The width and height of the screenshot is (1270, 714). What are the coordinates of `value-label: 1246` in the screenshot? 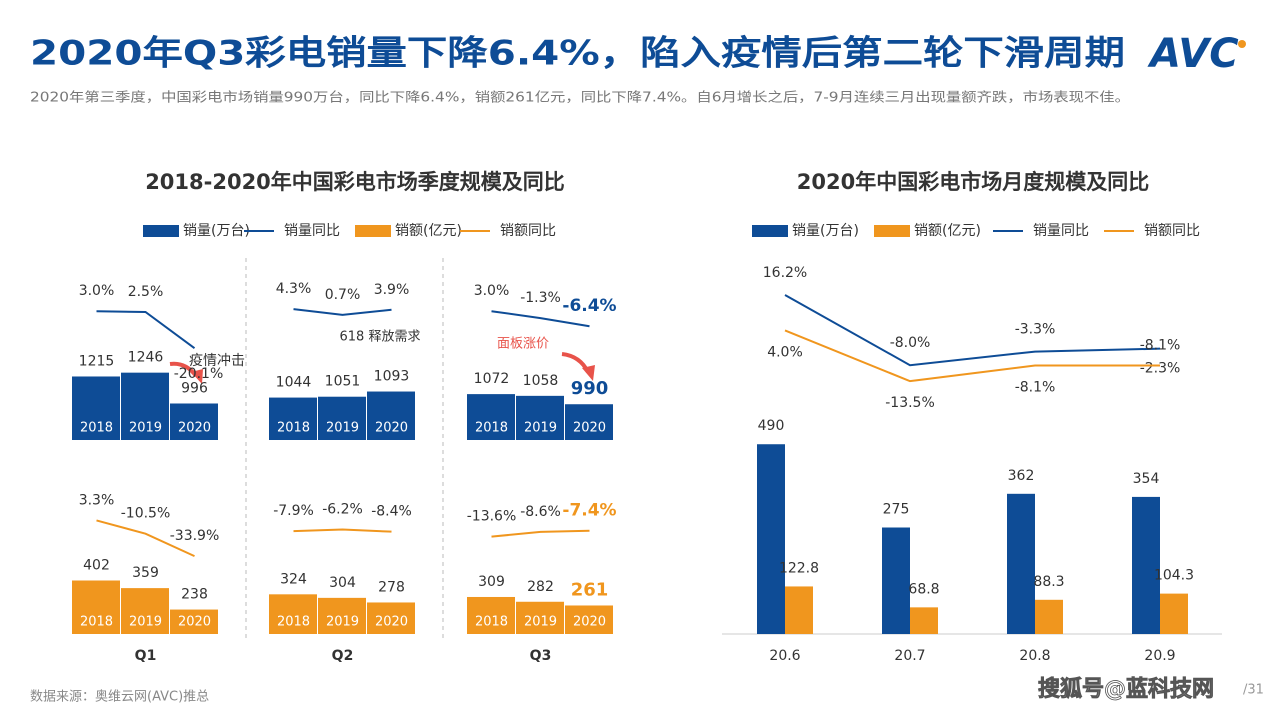 It's located at (146, 358).